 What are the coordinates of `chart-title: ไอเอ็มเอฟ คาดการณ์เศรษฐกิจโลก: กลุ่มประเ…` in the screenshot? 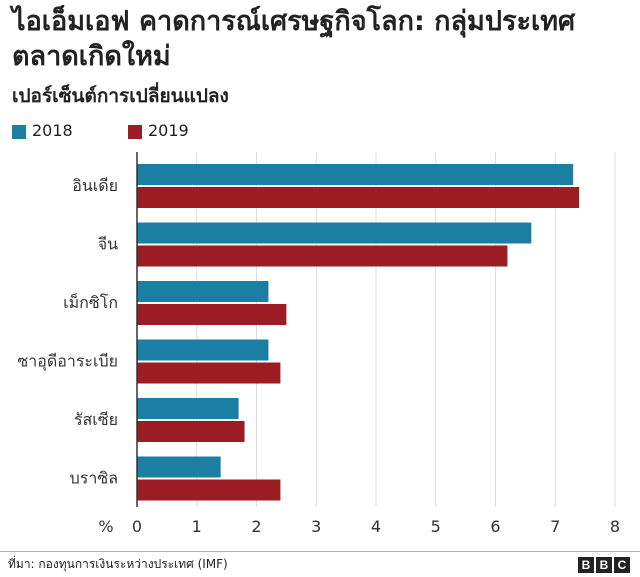 It's located at (294, 39).